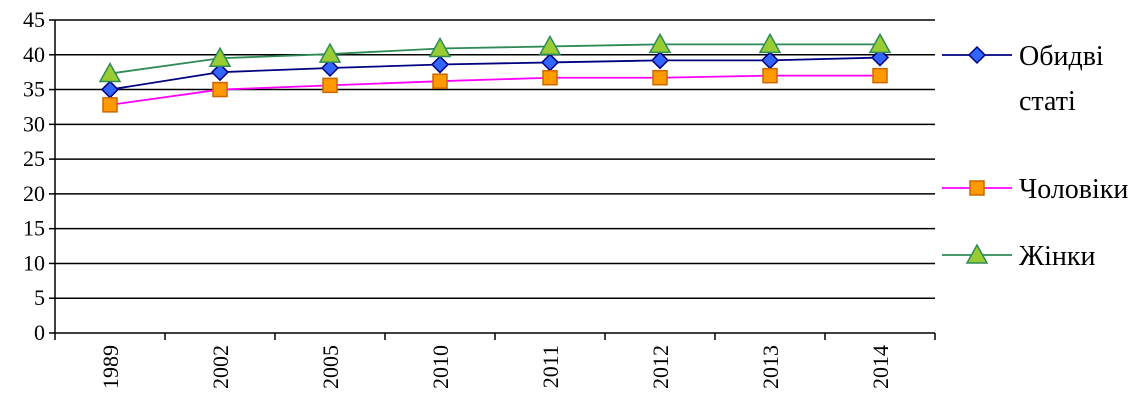 Image resolution: width=1140 pixels, height=399 pixels. Describe the element at coordinates (1047, 101) in the screenshot. I see `legend-label: статі` at that location.